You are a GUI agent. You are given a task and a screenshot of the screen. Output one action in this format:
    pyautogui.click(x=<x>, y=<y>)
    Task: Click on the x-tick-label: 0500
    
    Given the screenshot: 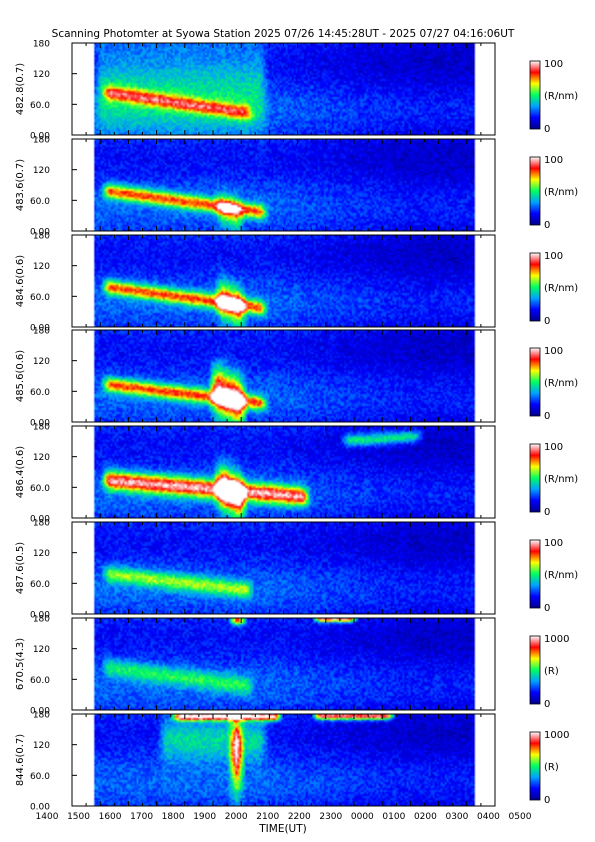 What is the action you would take?
    pyautogui.click(x=520, y=817)
    